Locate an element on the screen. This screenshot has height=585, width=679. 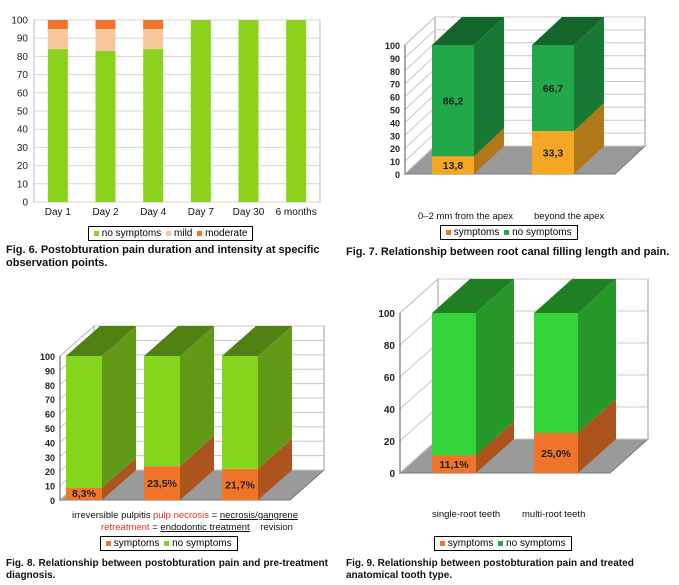
label-part: revision is located at coordinates (271, 527).